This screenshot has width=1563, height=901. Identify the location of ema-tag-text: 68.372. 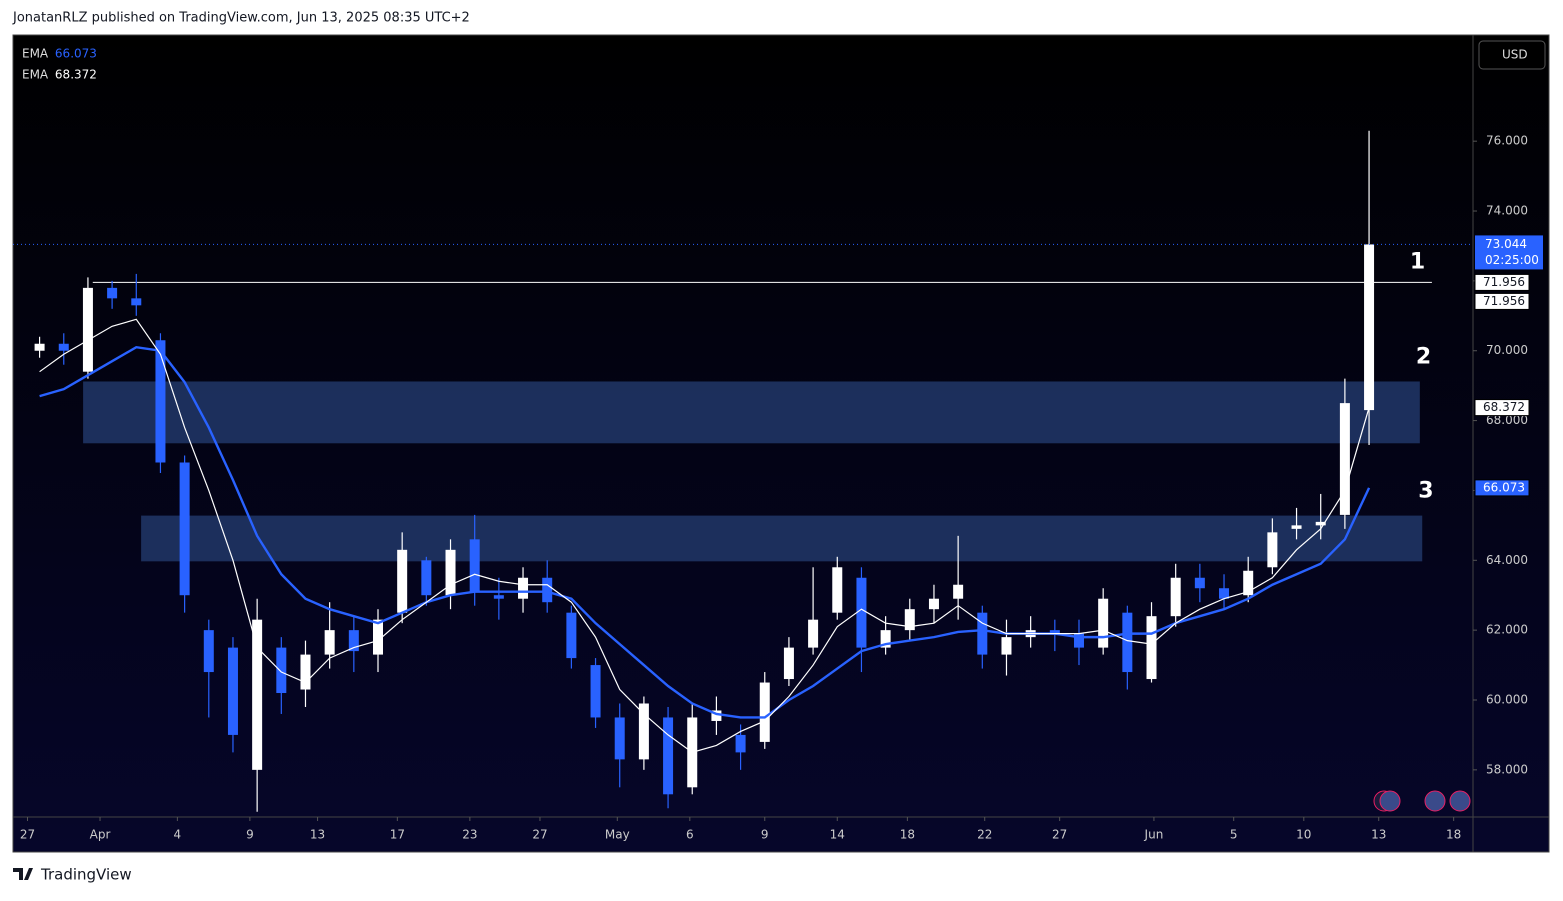
(1504, 407).